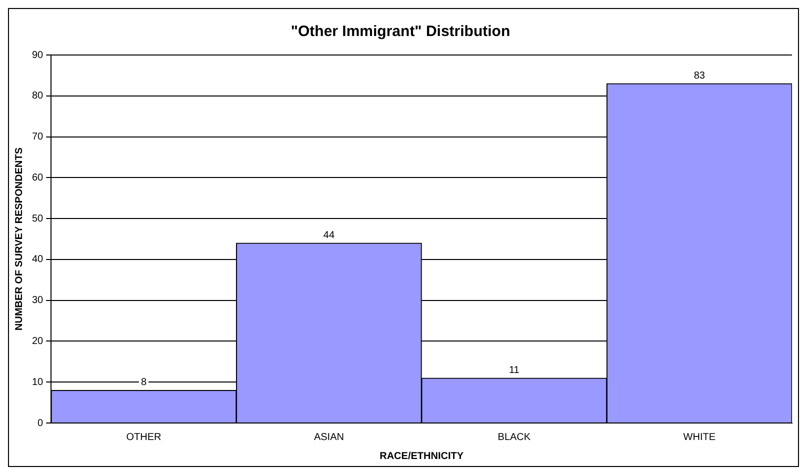 This screenshot has width=807, height=475. I want to click on x-tick-label: ASIAN, so click(329, 437).